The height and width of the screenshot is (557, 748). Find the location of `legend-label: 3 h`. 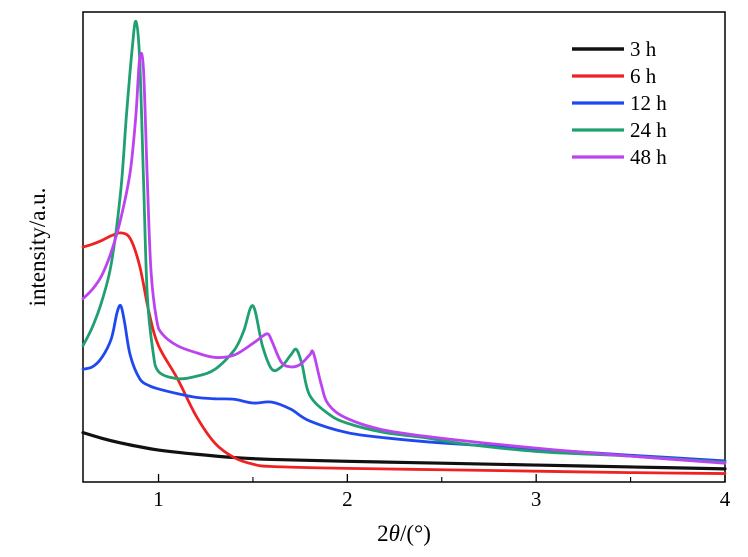

legend-label: 3 h is located at coordinates (643, 49).